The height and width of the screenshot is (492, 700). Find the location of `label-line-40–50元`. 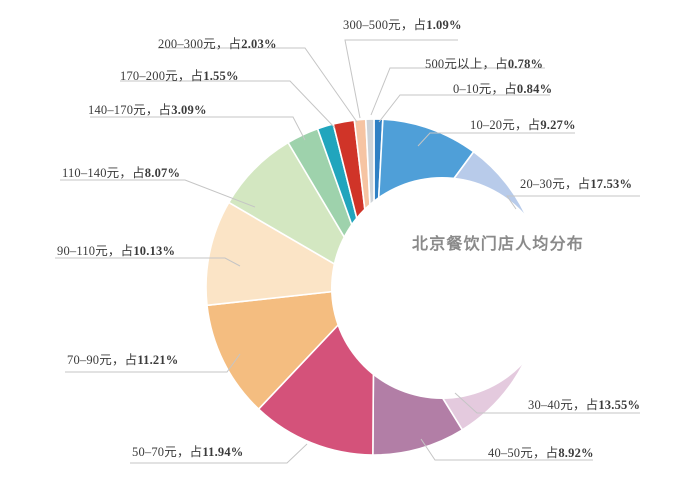

label-line-40–50元 is located at coordinates (506, 449).